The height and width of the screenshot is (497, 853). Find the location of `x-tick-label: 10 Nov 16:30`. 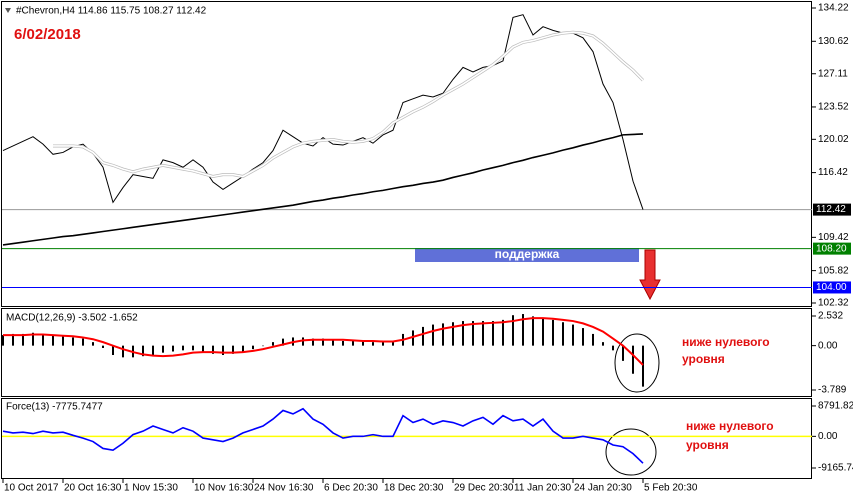

x-tick-label: 10 Nov 16:30 is located at coordinates (224, 488).